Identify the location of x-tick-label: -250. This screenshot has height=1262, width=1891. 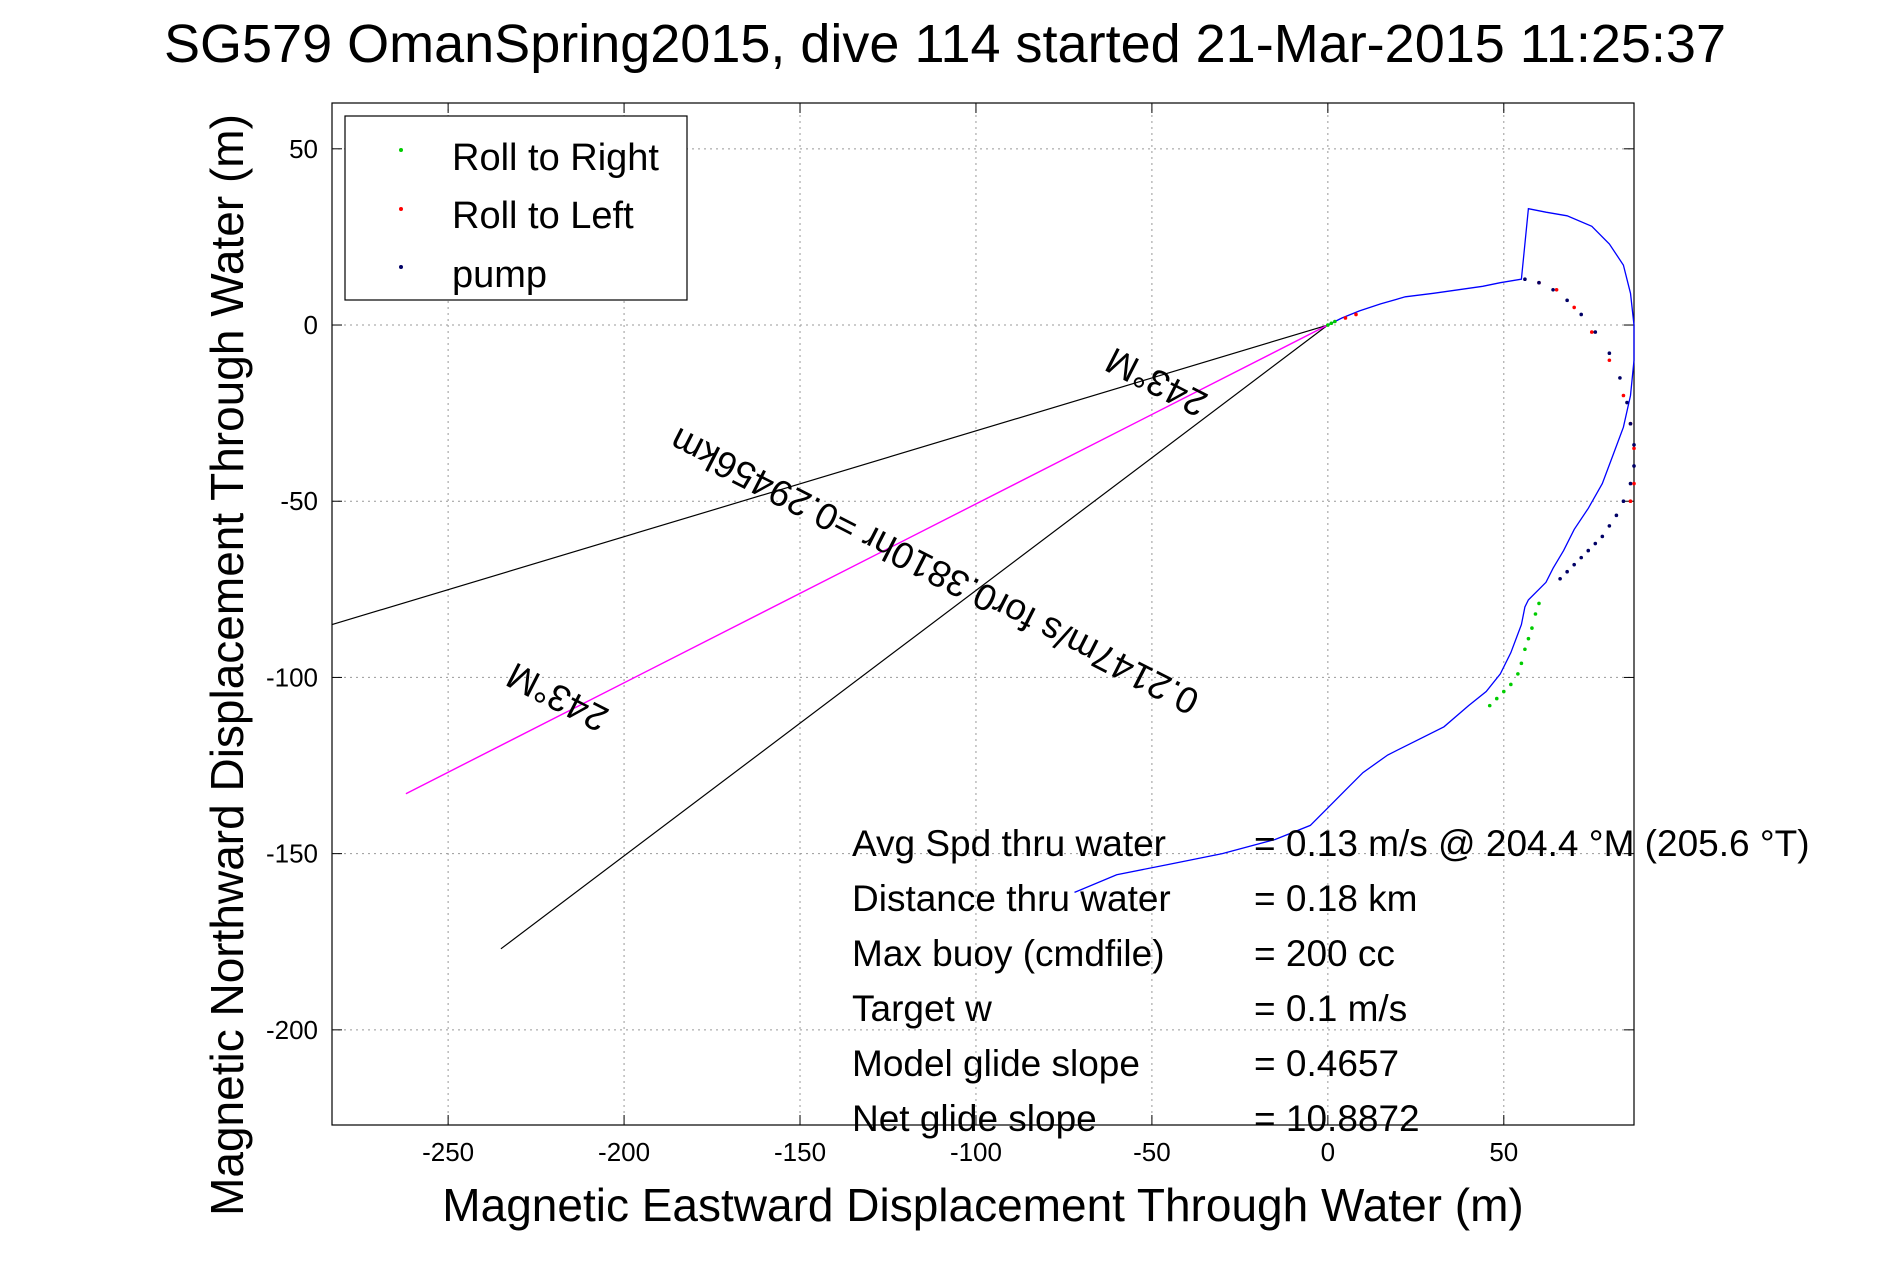
(448, 1152).